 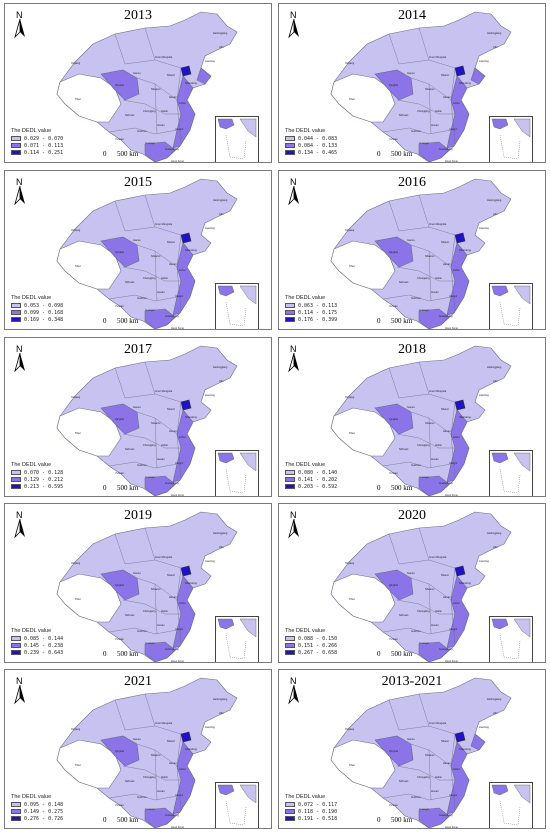 What do you see at coordinates (318, 472) in the screenshot?
I see `legend-range: 0.080 - 0.140` at bounding box center [318, 472].